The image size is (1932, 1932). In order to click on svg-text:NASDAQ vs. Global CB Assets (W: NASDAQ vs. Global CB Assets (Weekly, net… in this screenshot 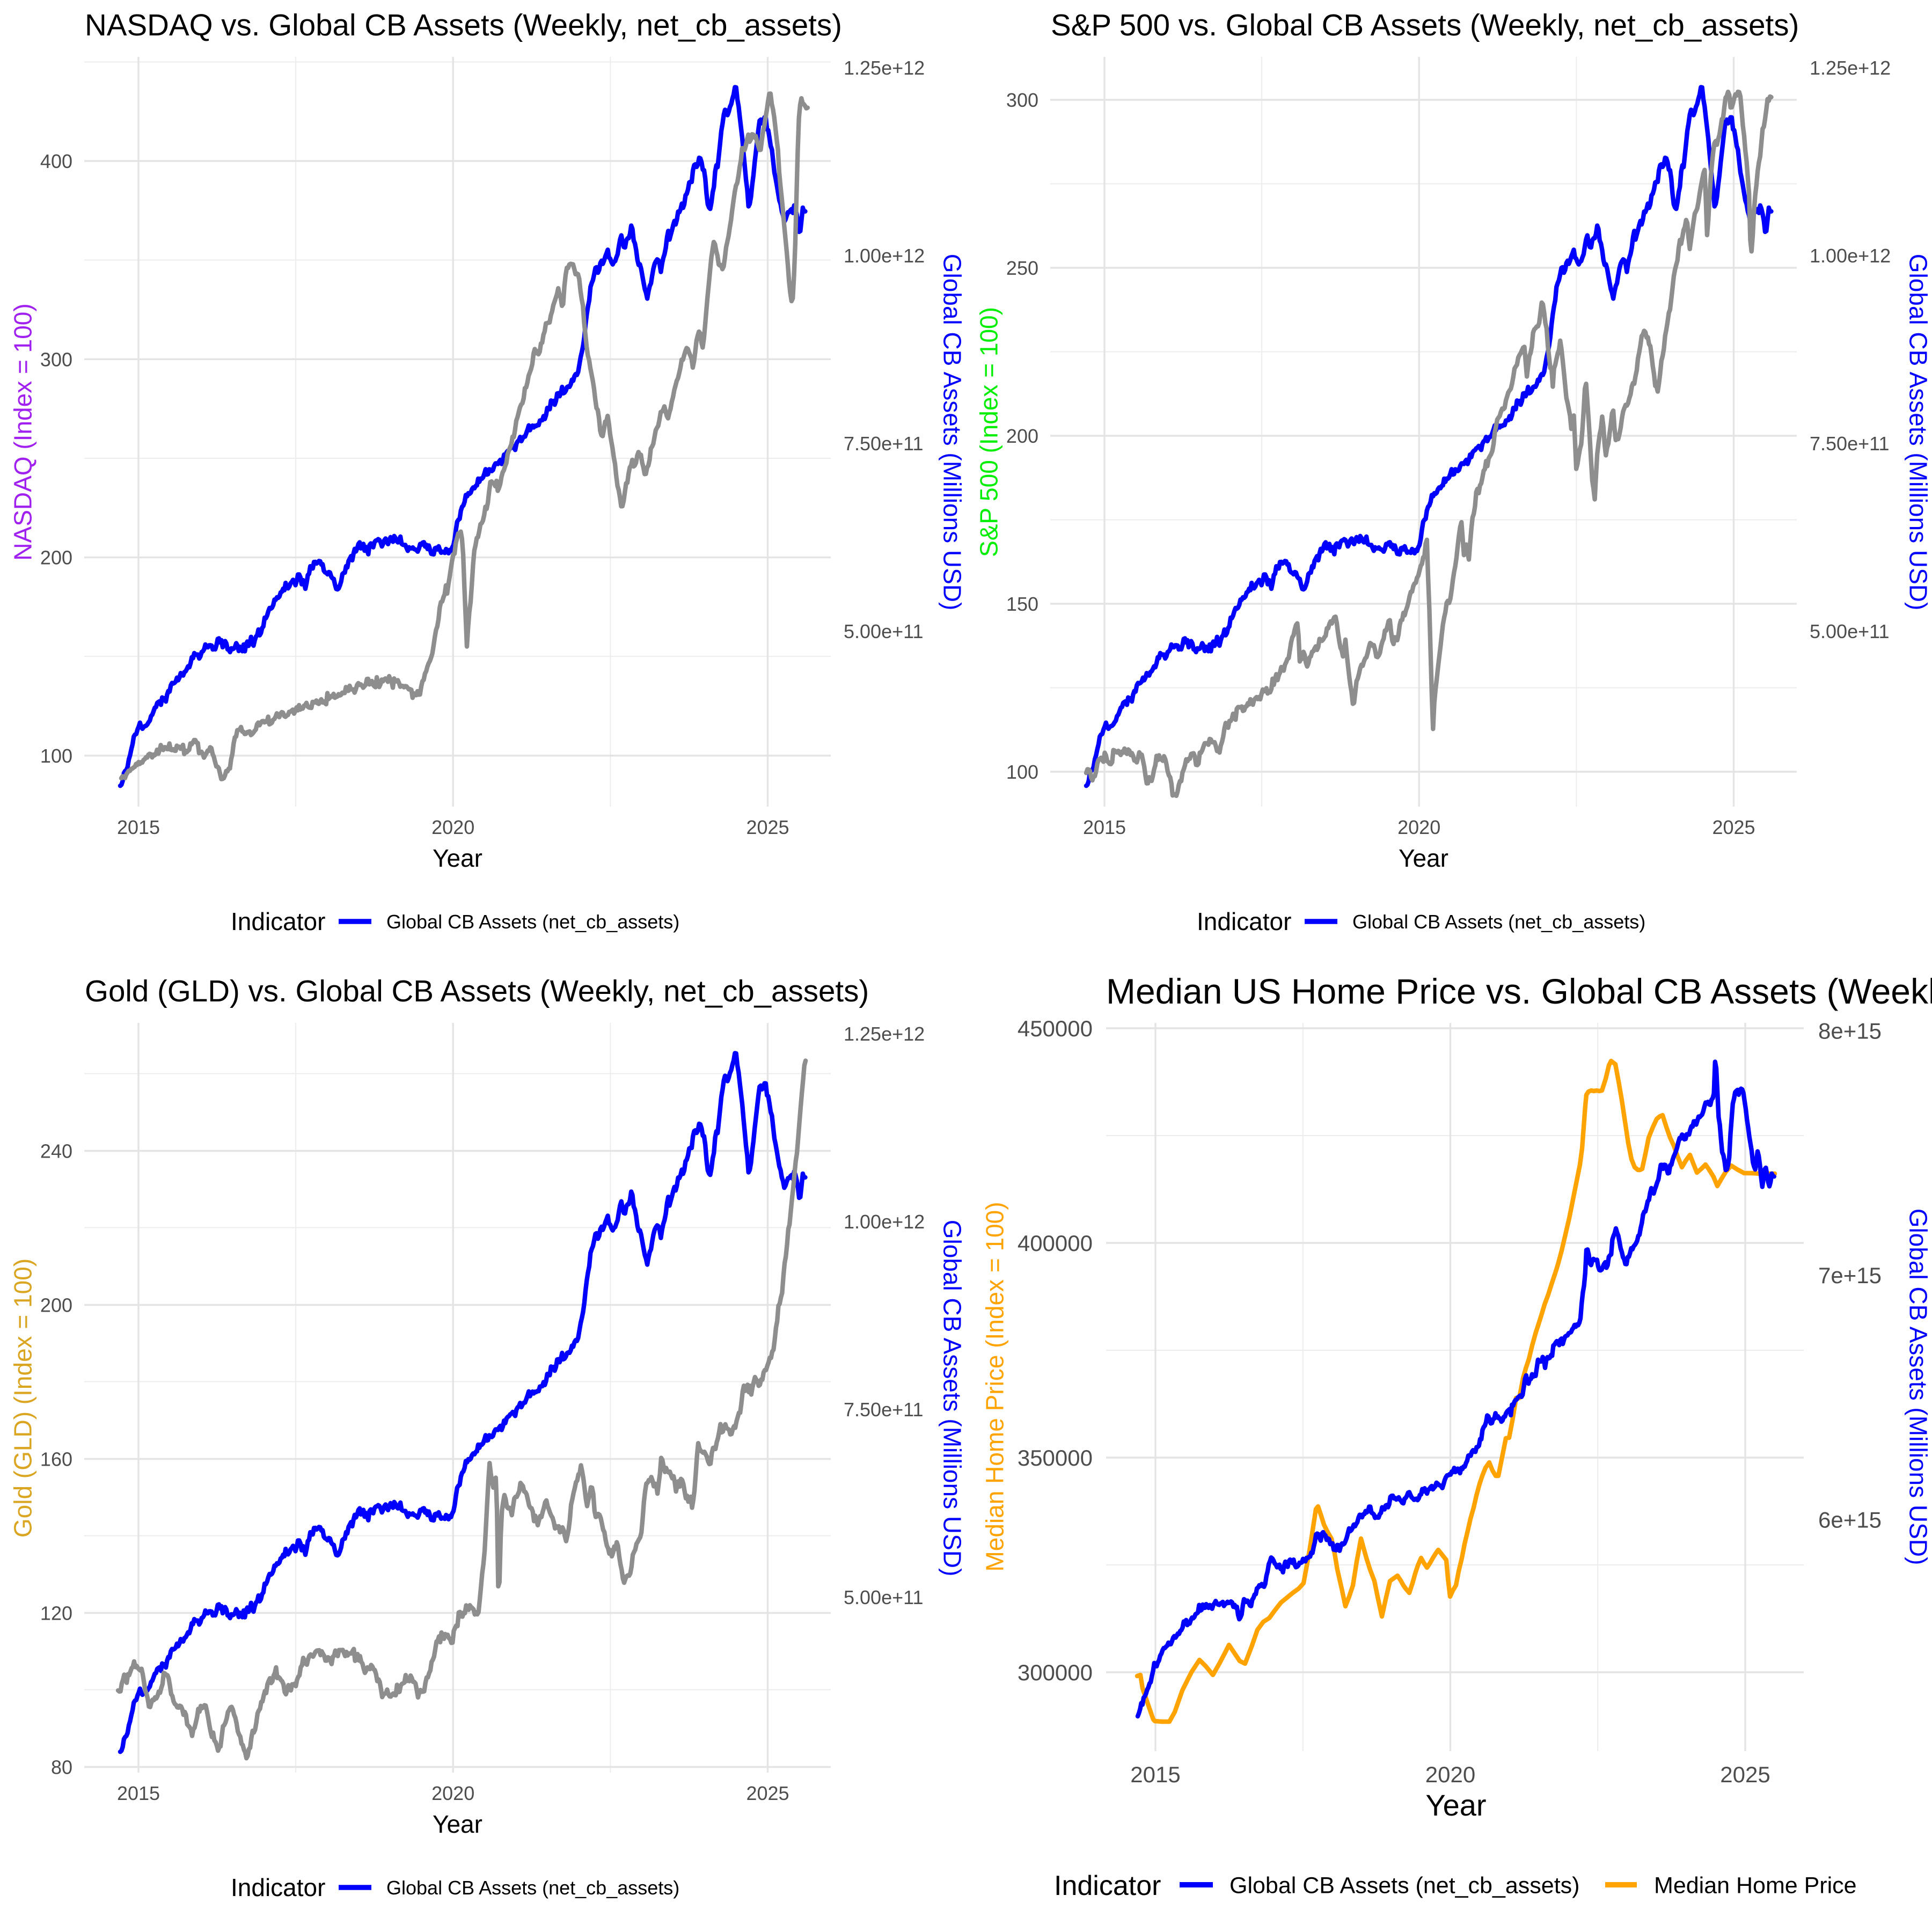, I will do `click(463, 25)`.